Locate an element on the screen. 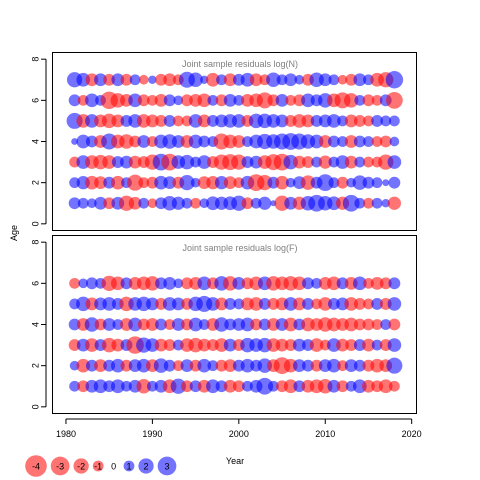 The image size is (480, 480). y-tick-label: 4 is located at coordinates (35, 141).